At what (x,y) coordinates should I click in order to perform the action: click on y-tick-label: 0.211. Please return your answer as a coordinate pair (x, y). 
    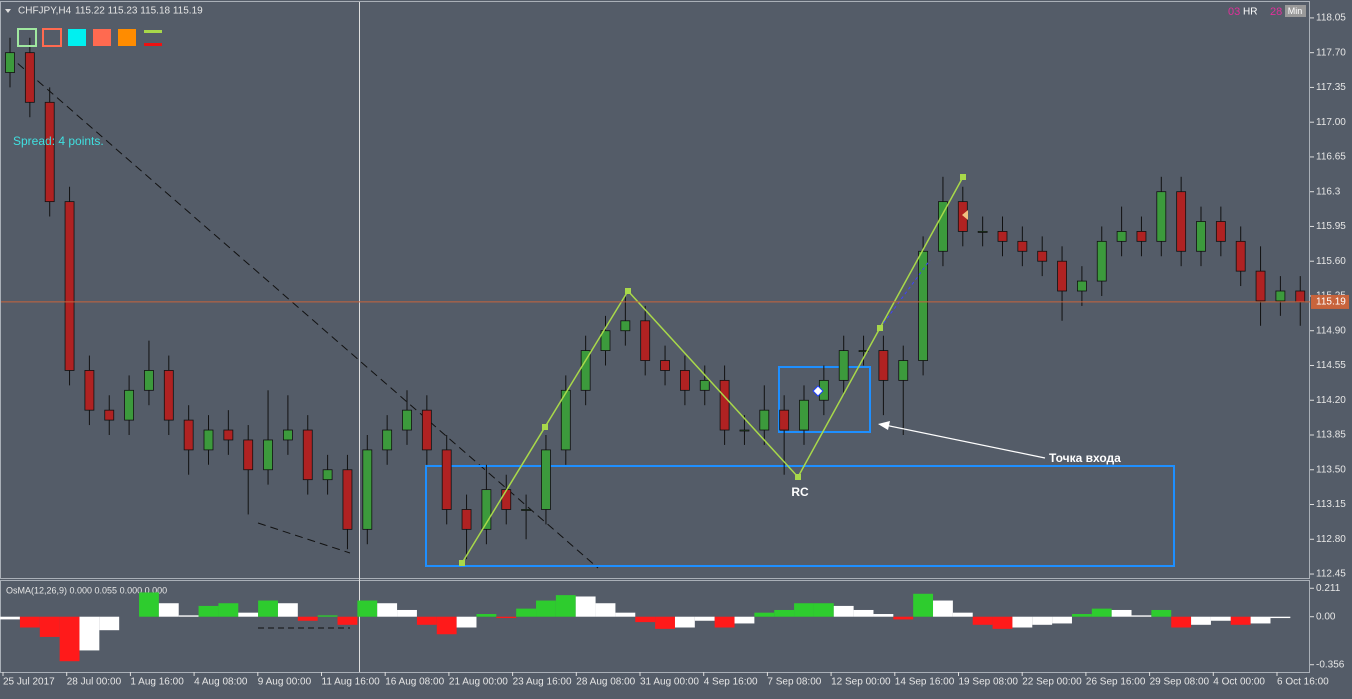
    Looking at the image, I should click on (1328, 588).